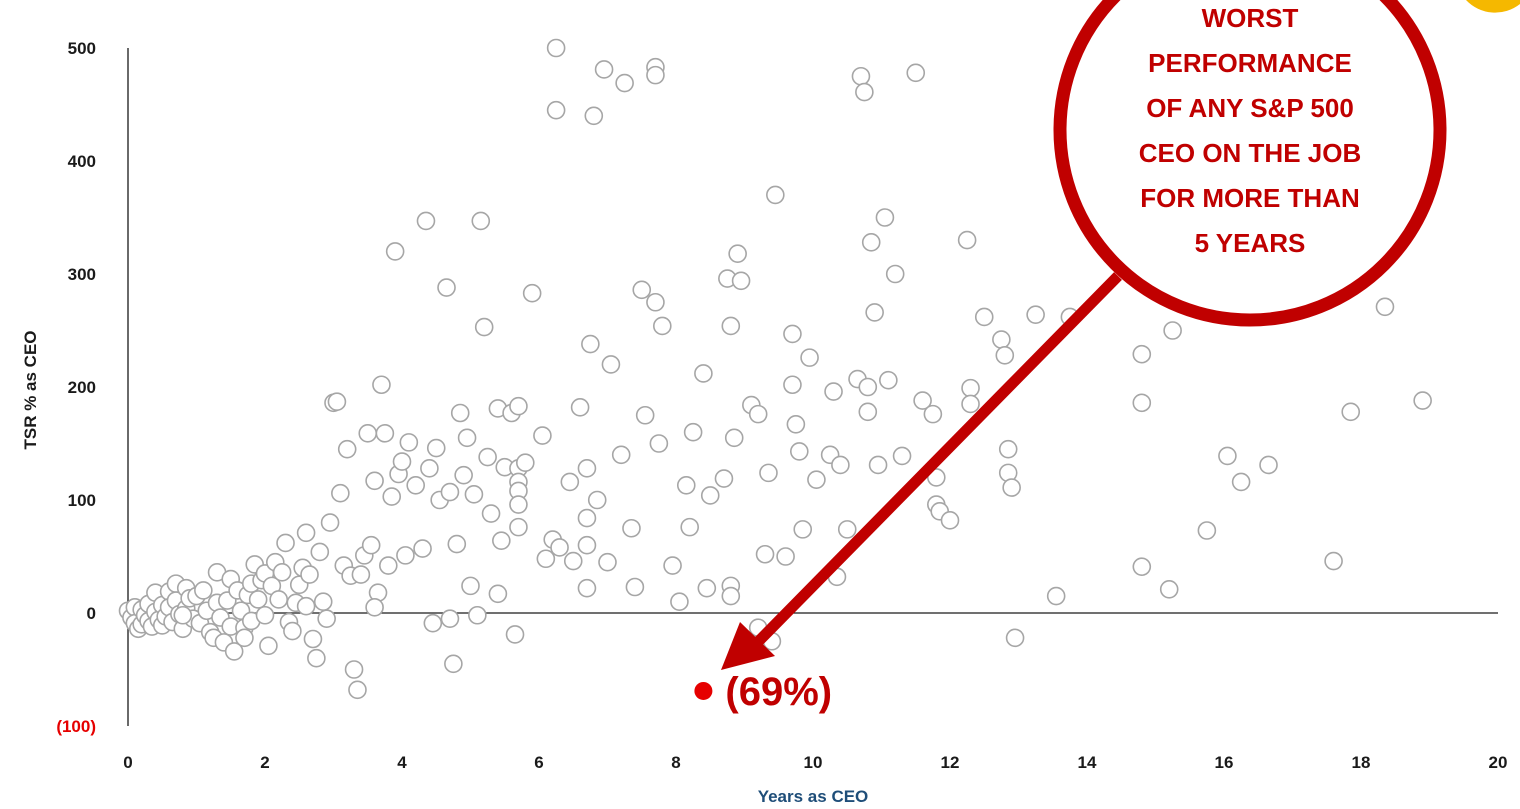  I want to click on x-axis-title: Years as CEO, so click(813, 796).